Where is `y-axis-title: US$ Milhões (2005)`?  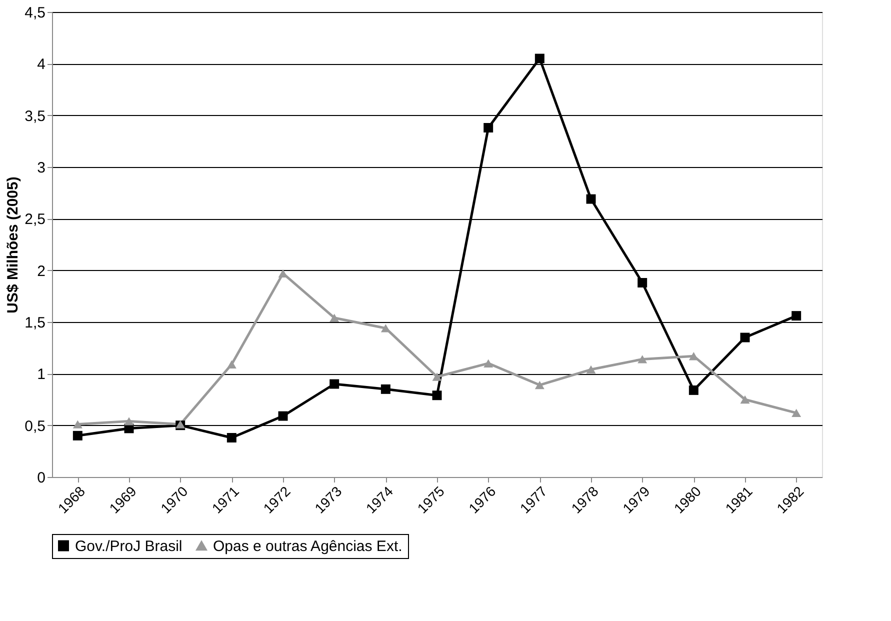
y-axis-title: US$ Milhões (2005) is located at coordinates (13, 245).